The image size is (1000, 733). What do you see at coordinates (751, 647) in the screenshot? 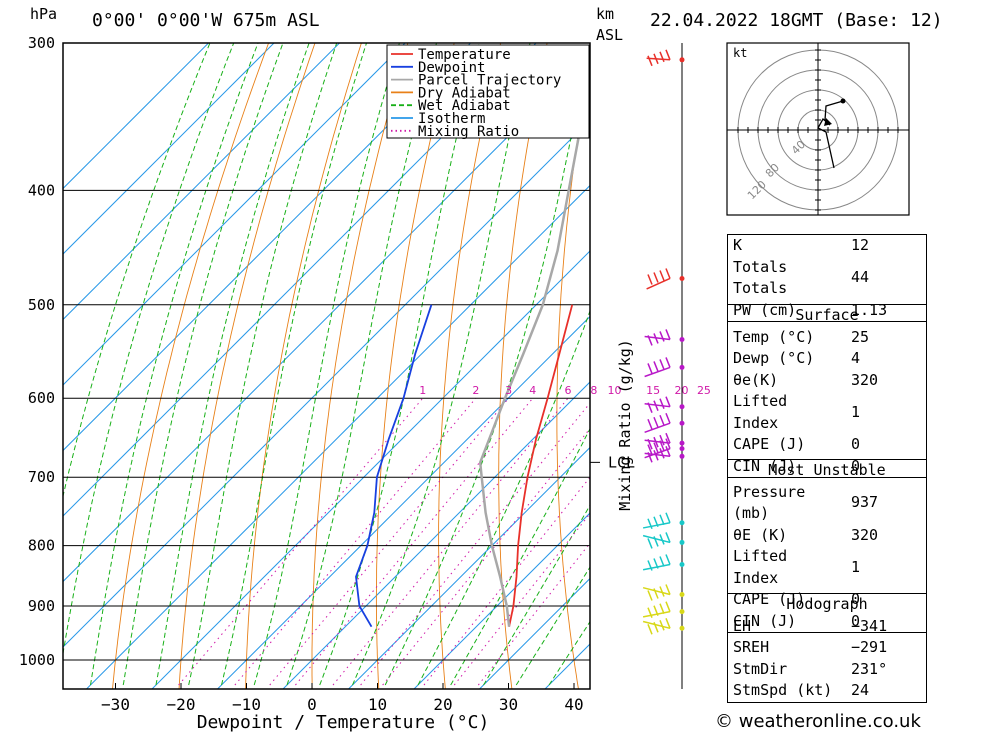
I see `row-label: SREH` at bounding box center [751, 647].